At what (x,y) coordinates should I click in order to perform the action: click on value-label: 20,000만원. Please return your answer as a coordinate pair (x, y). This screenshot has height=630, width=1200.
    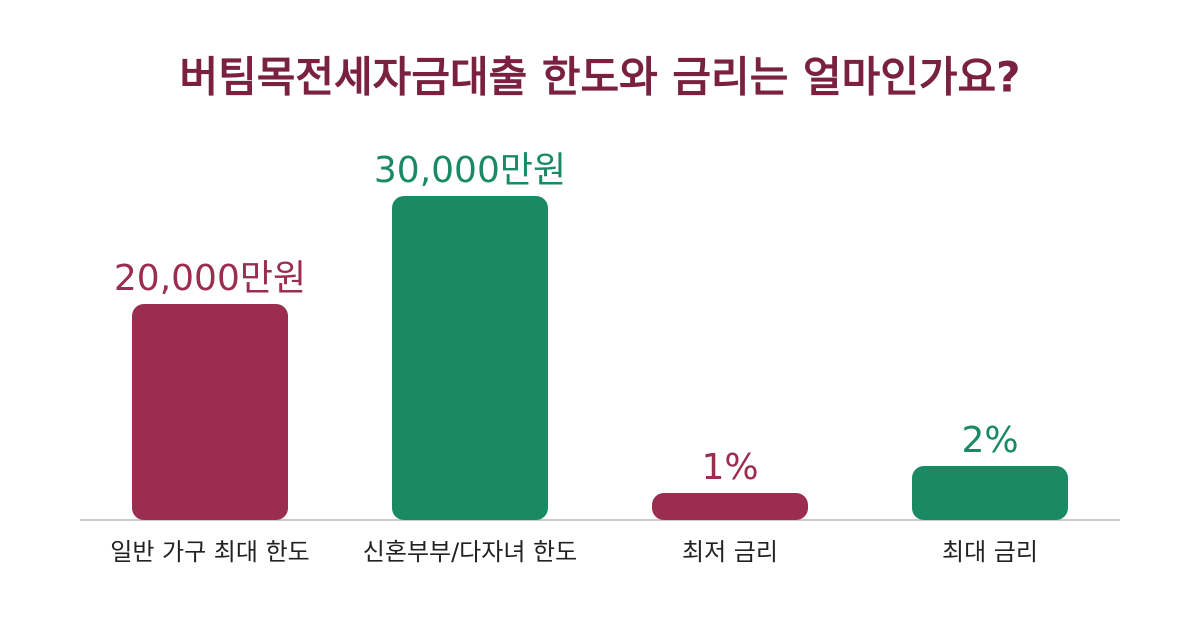
    Looking at the image, I should click on (210, 278).